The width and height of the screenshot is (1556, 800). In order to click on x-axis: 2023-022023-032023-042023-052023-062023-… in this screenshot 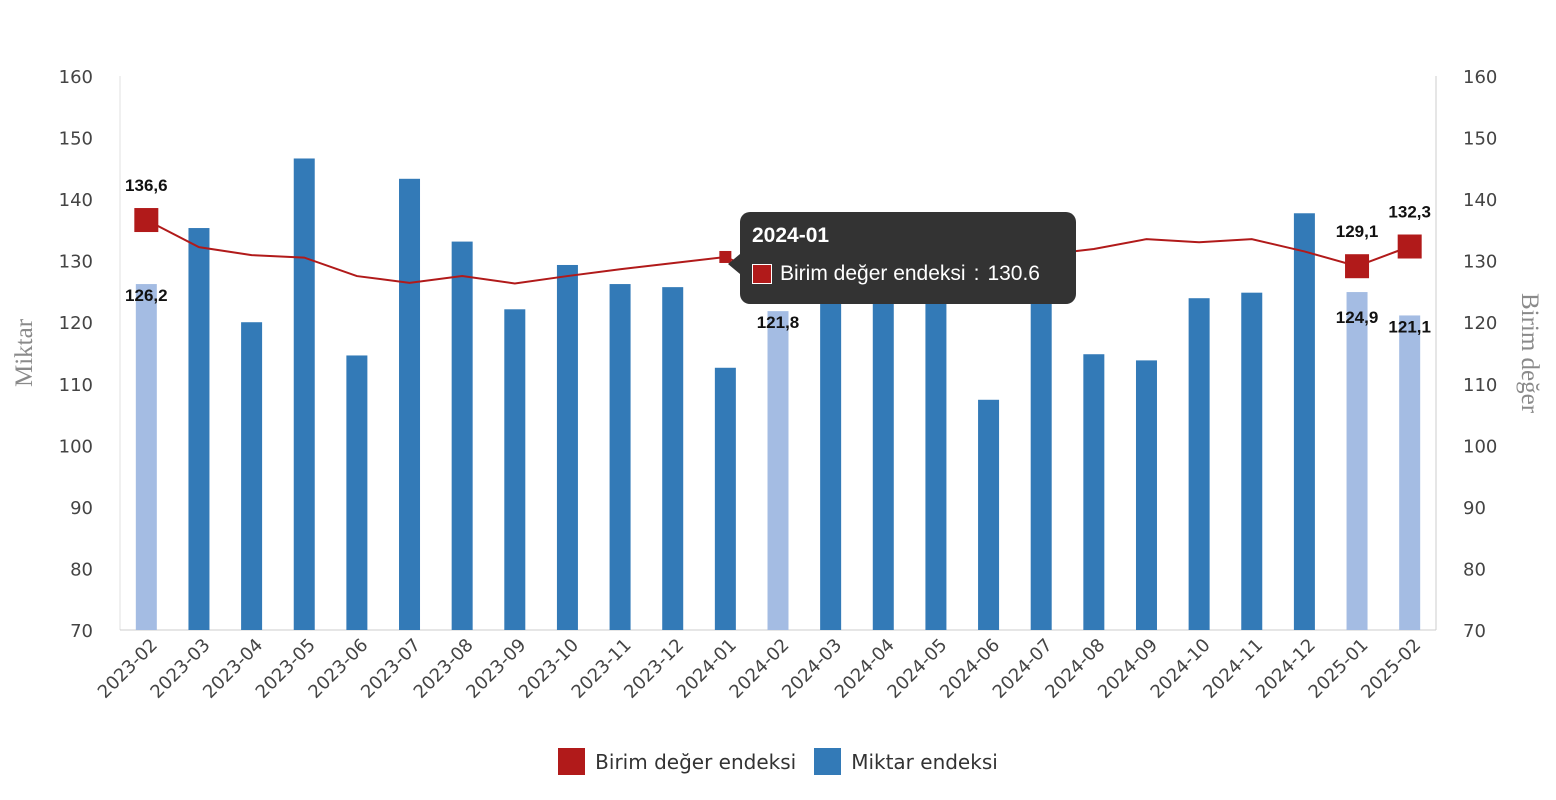, I will do `click(759, 669)`.